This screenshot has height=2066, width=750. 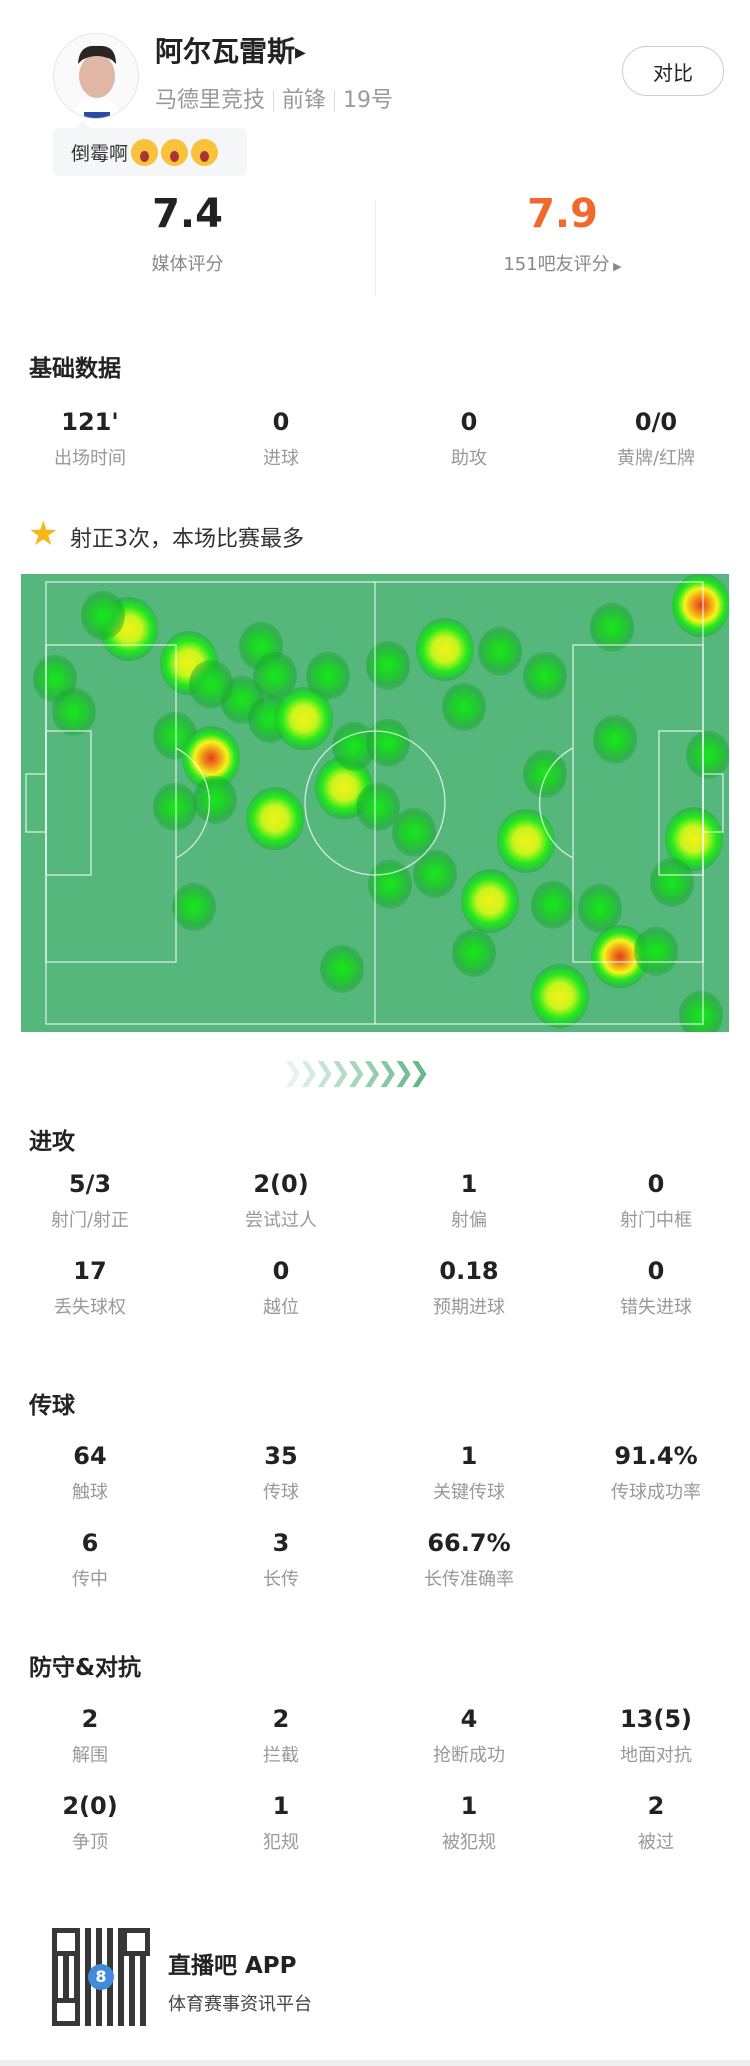 What do you see at coordinates (656, 1719) in the screenshot?
I see `stat-value: 13(5)` at bounding box center [656, 1719].